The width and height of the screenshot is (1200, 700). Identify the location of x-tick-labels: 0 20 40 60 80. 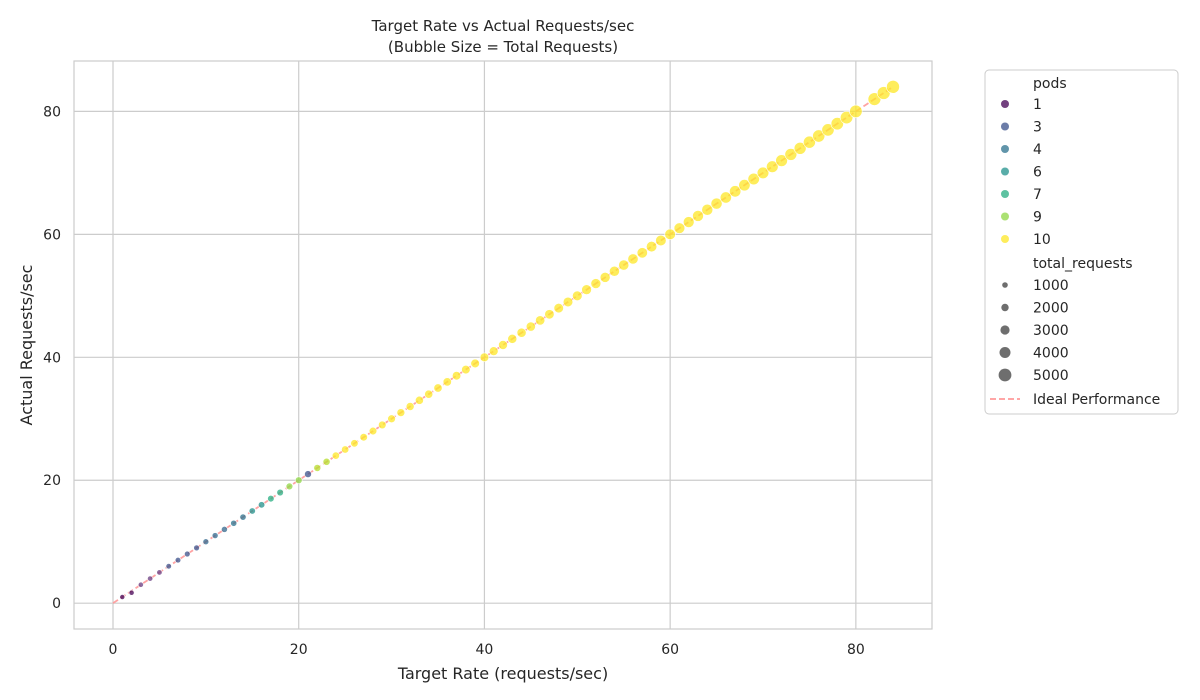
(487, 650).